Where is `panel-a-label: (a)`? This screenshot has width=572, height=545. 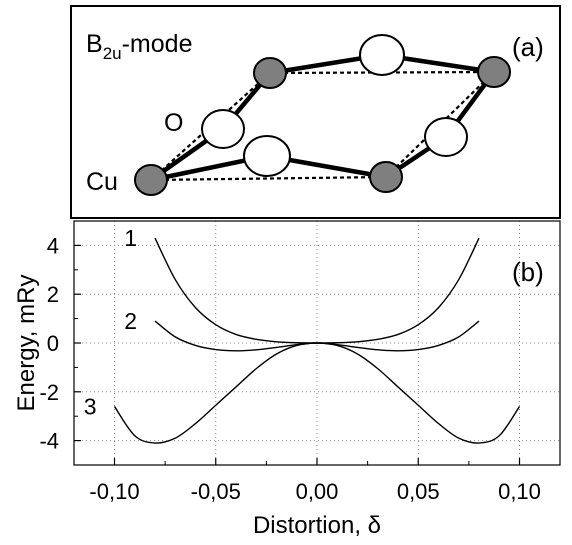
panel-a-label: (a) is located at coordinates (528, 47).